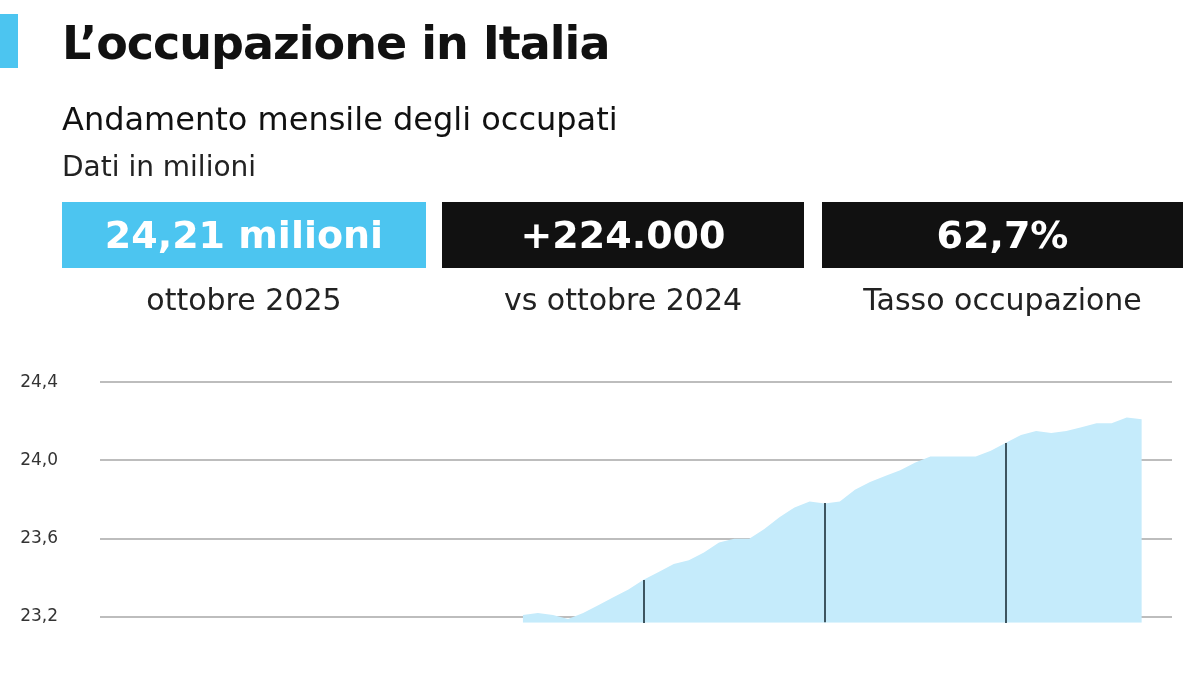 This screenshot has height=675, width=1200. What do you see at coordinates (623, 299) in the screenshot?
I see `text: vs ottobre 2024` at bounding box center [623, 299].